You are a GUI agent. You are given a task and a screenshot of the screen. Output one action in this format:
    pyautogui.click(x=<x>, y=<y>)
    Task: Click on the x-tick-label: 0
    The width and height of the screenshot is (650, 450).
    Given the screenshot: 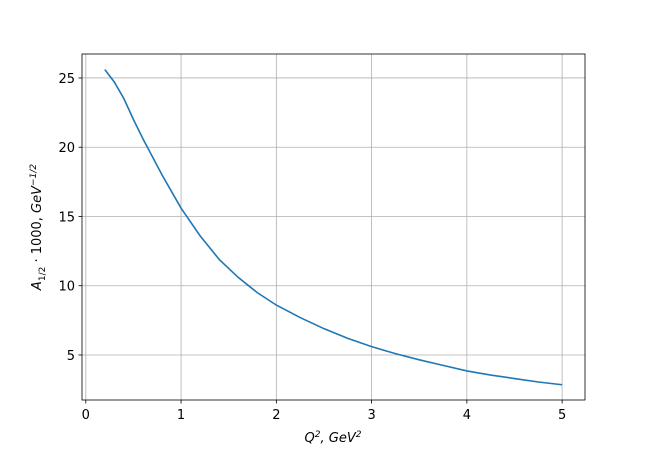 What is the action you would take?
    pyautogui.click(x=86, y=415)
    